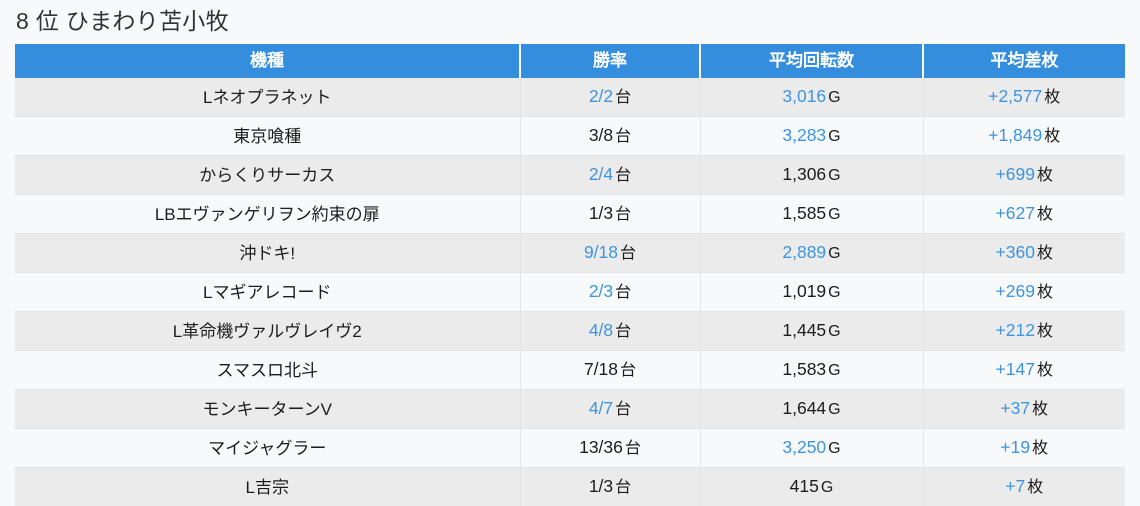  Describe the element at coordinates (267, 409) in the screenshot. I see `machine-name-cell: モンキーターンV` at that location.